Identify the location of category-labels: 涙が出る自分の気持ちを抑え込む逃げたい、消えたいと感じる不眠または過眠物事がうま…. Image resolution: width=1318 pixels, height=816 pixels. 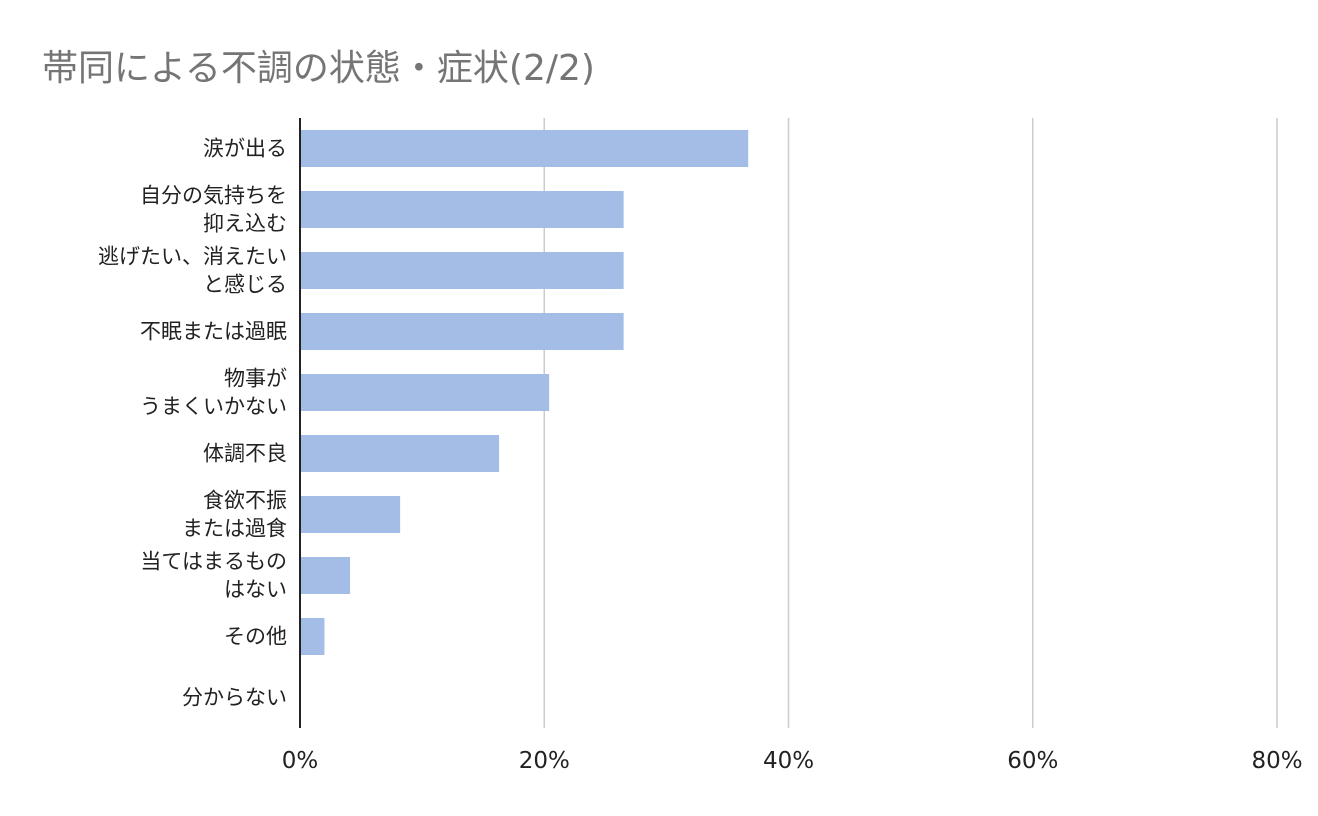
(192, 423).